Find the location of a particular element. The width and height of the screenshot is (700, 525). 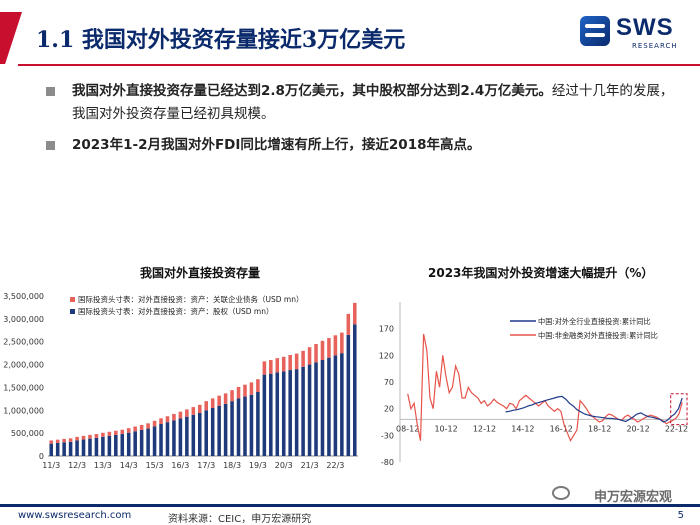

x-tick-label: 13/3 is located at coordinates (103, 465).